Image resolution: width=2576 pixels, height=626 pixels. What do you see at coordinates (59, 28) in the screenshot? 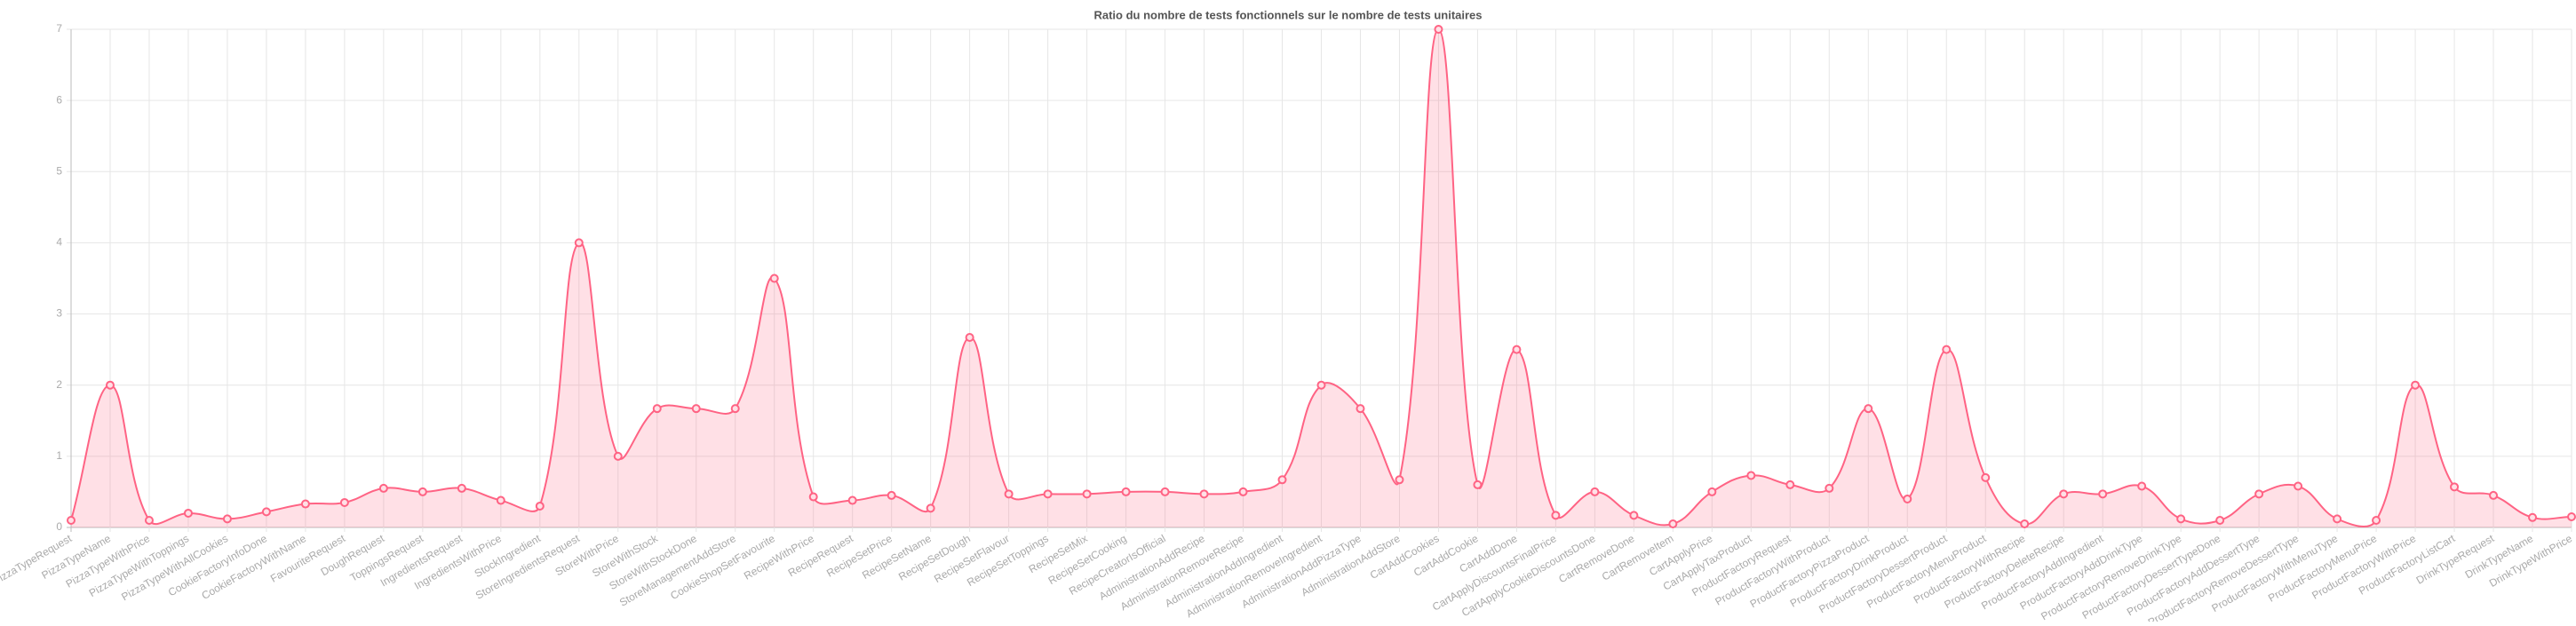
I see `y-tick-label: 7` at bounding box center [59, 28].